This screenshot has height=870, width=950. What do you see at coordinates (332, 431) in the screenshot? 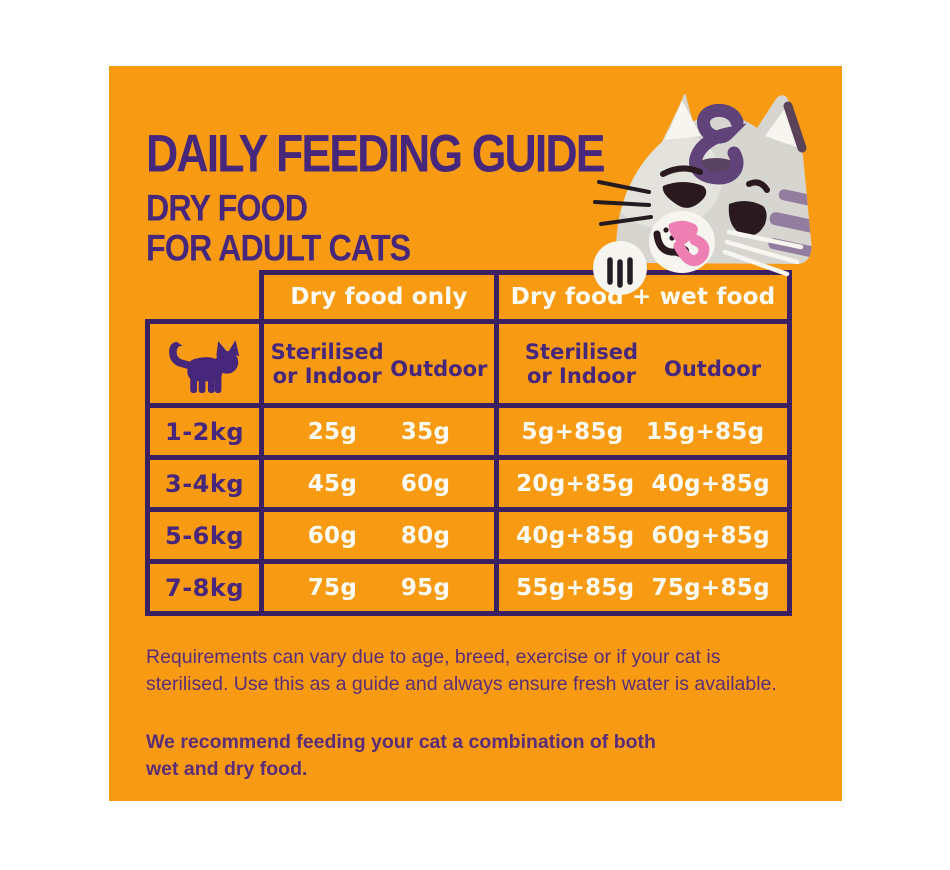
I see `value-dry-sterilised: 25g` at bounding box center [332, 431].